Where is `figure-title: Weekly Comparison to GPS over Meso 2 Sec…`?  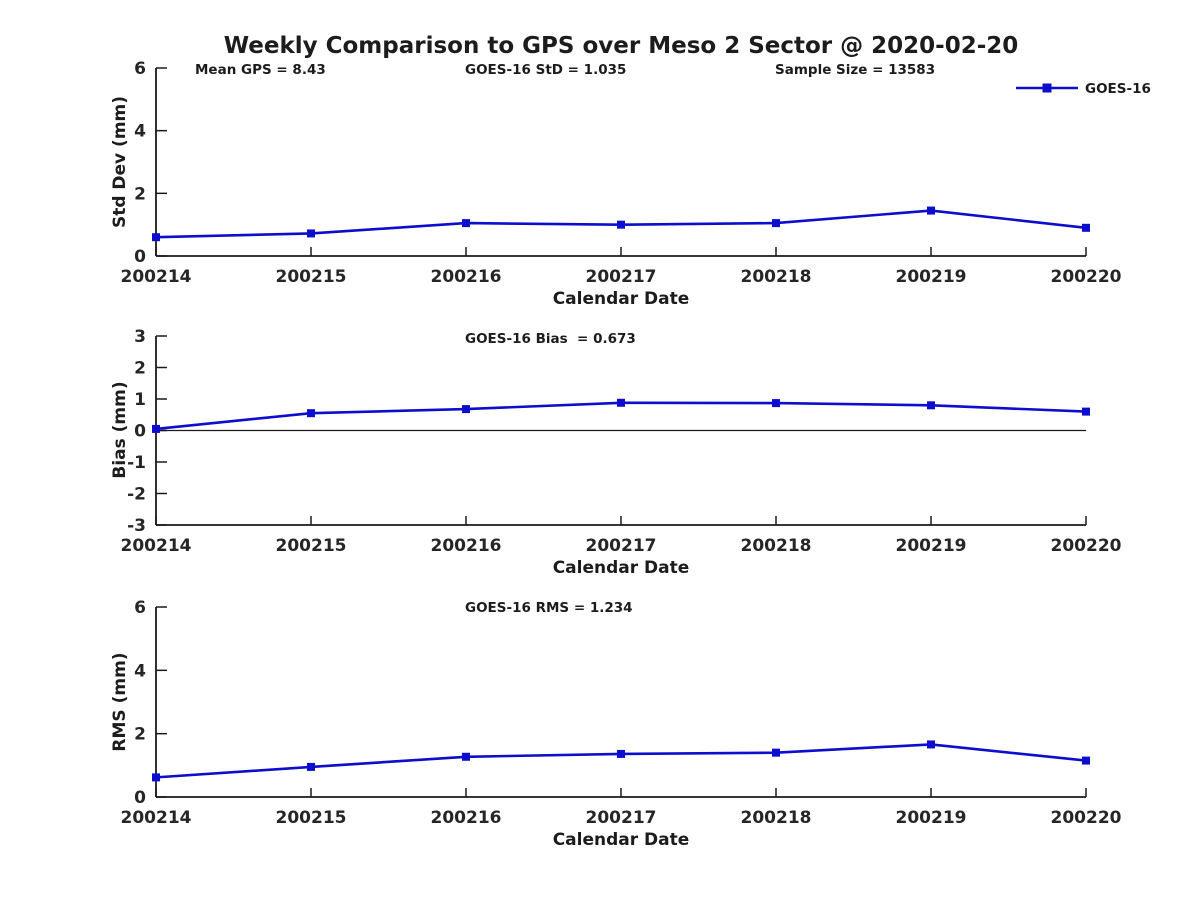
figure-title: Weekly Comparison to GPS over Meso 2 Sec… is located at coordinates (621, 46).